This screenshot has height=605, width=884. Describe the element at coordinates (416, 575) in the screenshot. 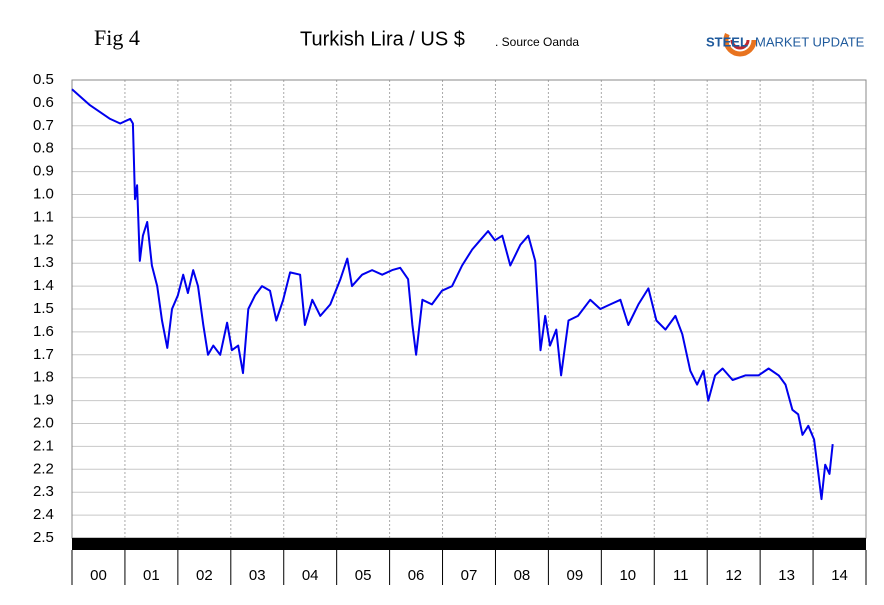

I see `x-tick-label: 06` at that location.